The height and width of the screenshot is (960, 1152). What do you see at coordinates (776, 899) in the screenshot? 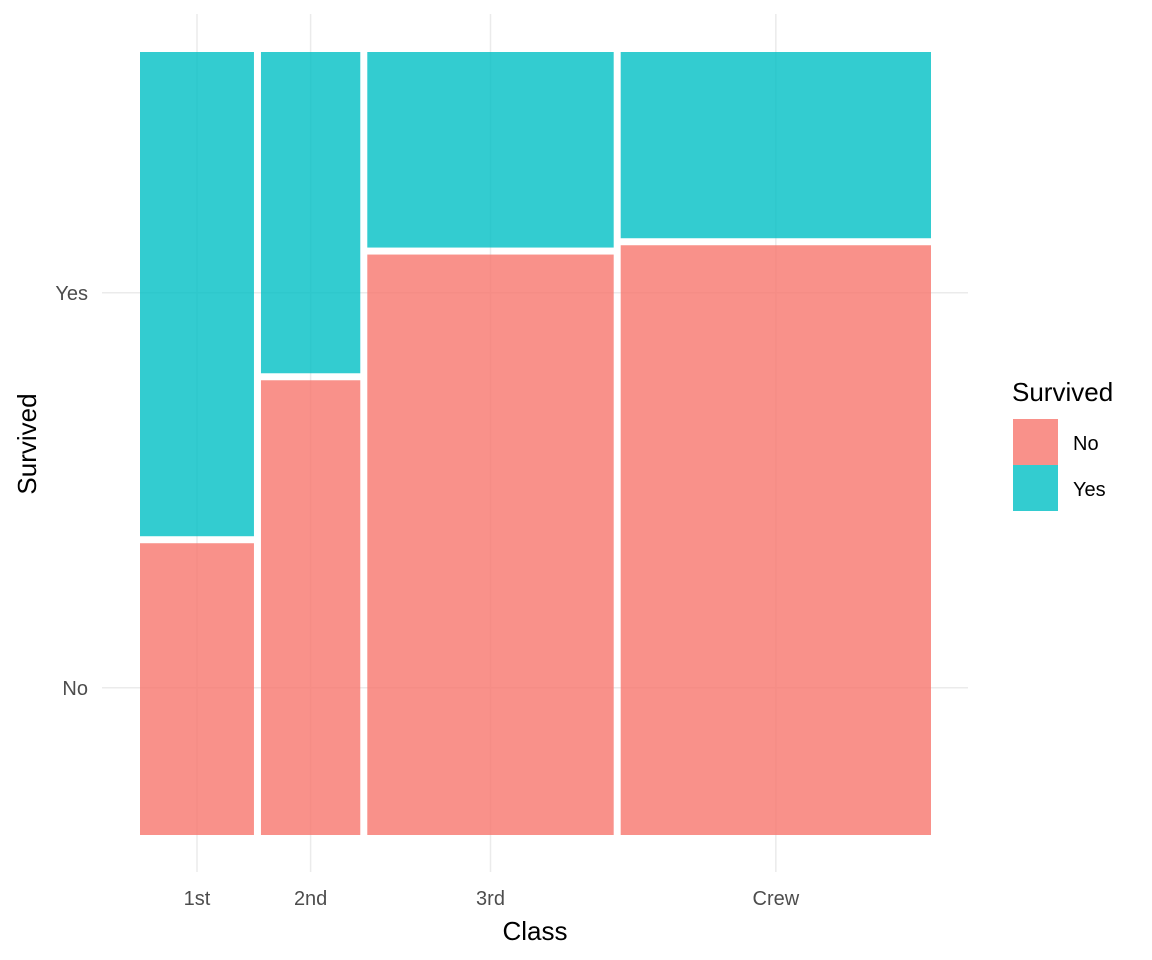
I see `x-tick-label: Crew` at bounding box center [776, 899].